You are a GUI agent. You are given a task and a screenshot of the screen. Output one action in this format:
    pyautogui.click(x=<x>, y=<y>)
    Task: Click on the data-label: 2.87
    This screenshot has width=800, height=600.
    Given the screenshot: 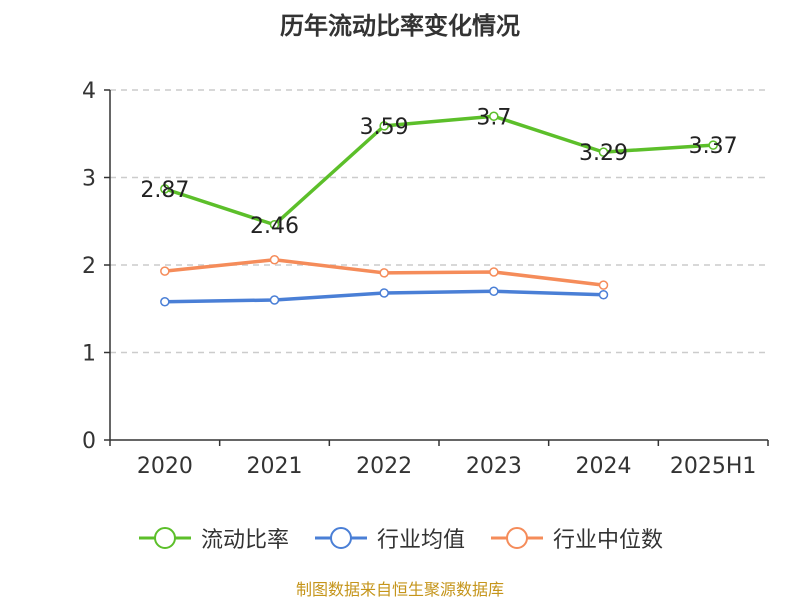 What is the action you would take?
    pyautogui.click(x=164, y=190)
    